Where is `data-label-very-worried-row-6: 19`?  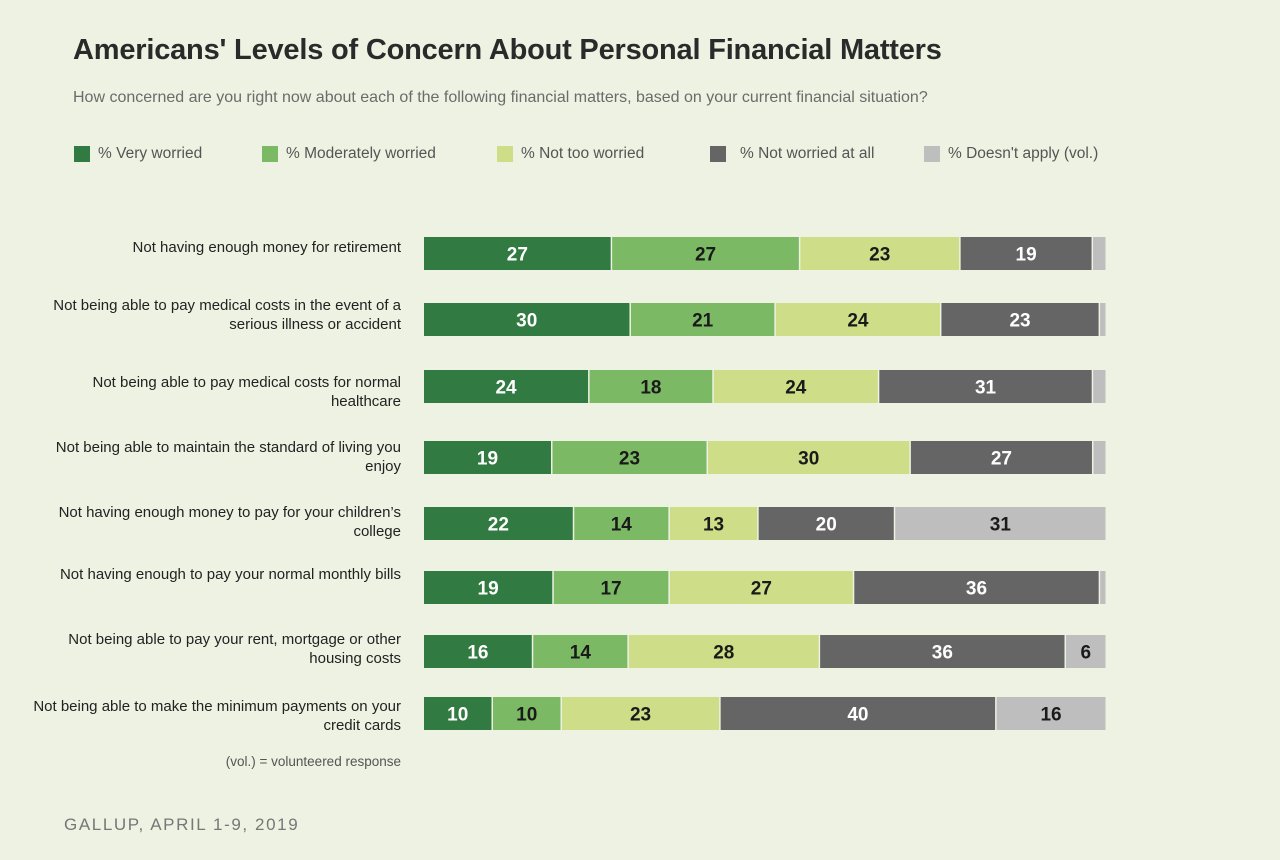
data-label-very-worried-row-6: 19 is located at coordinates (488, 589).